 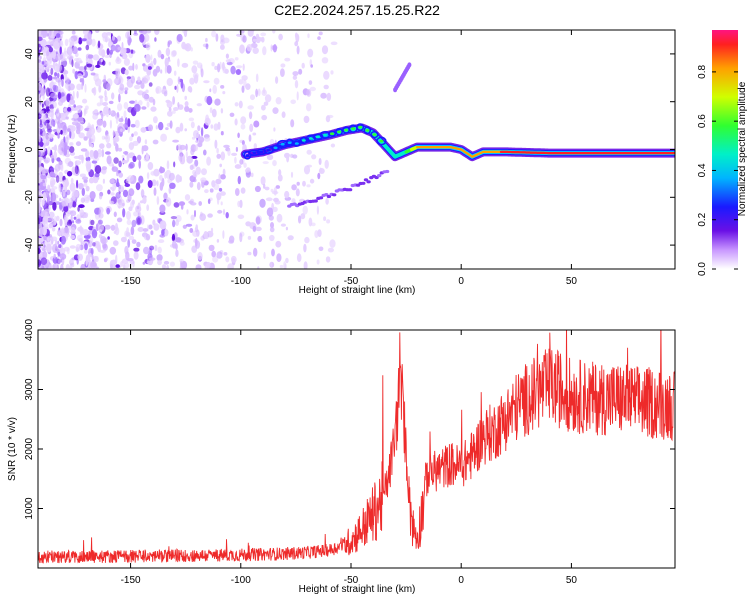 What do you see at coordinates (29, 244) in the screenshot?
I see `spectrogram-ytick-label: -40` at bounding box center [29, 244].